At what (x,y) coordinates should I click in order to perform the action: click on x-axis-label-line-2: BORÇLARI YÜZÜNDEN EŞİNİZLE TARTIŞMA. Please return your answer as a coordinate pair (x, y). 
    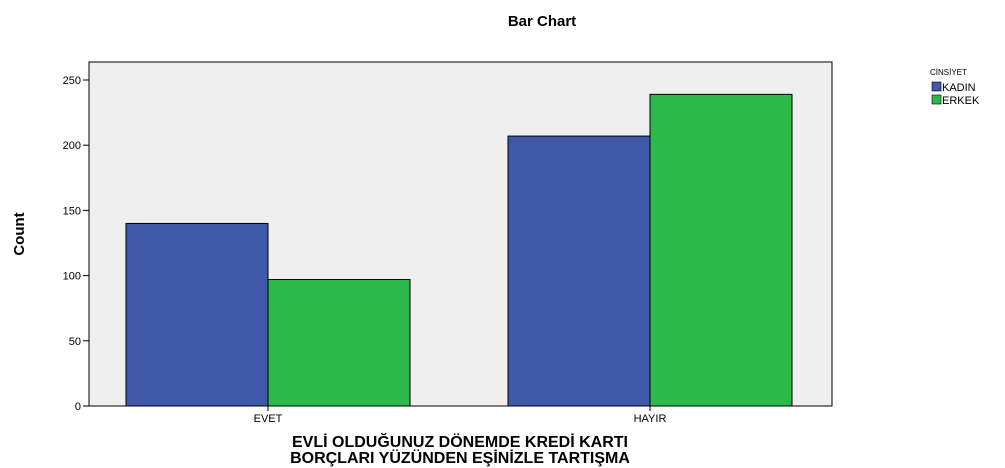
    Looking at the image, I should click on (460, 457).